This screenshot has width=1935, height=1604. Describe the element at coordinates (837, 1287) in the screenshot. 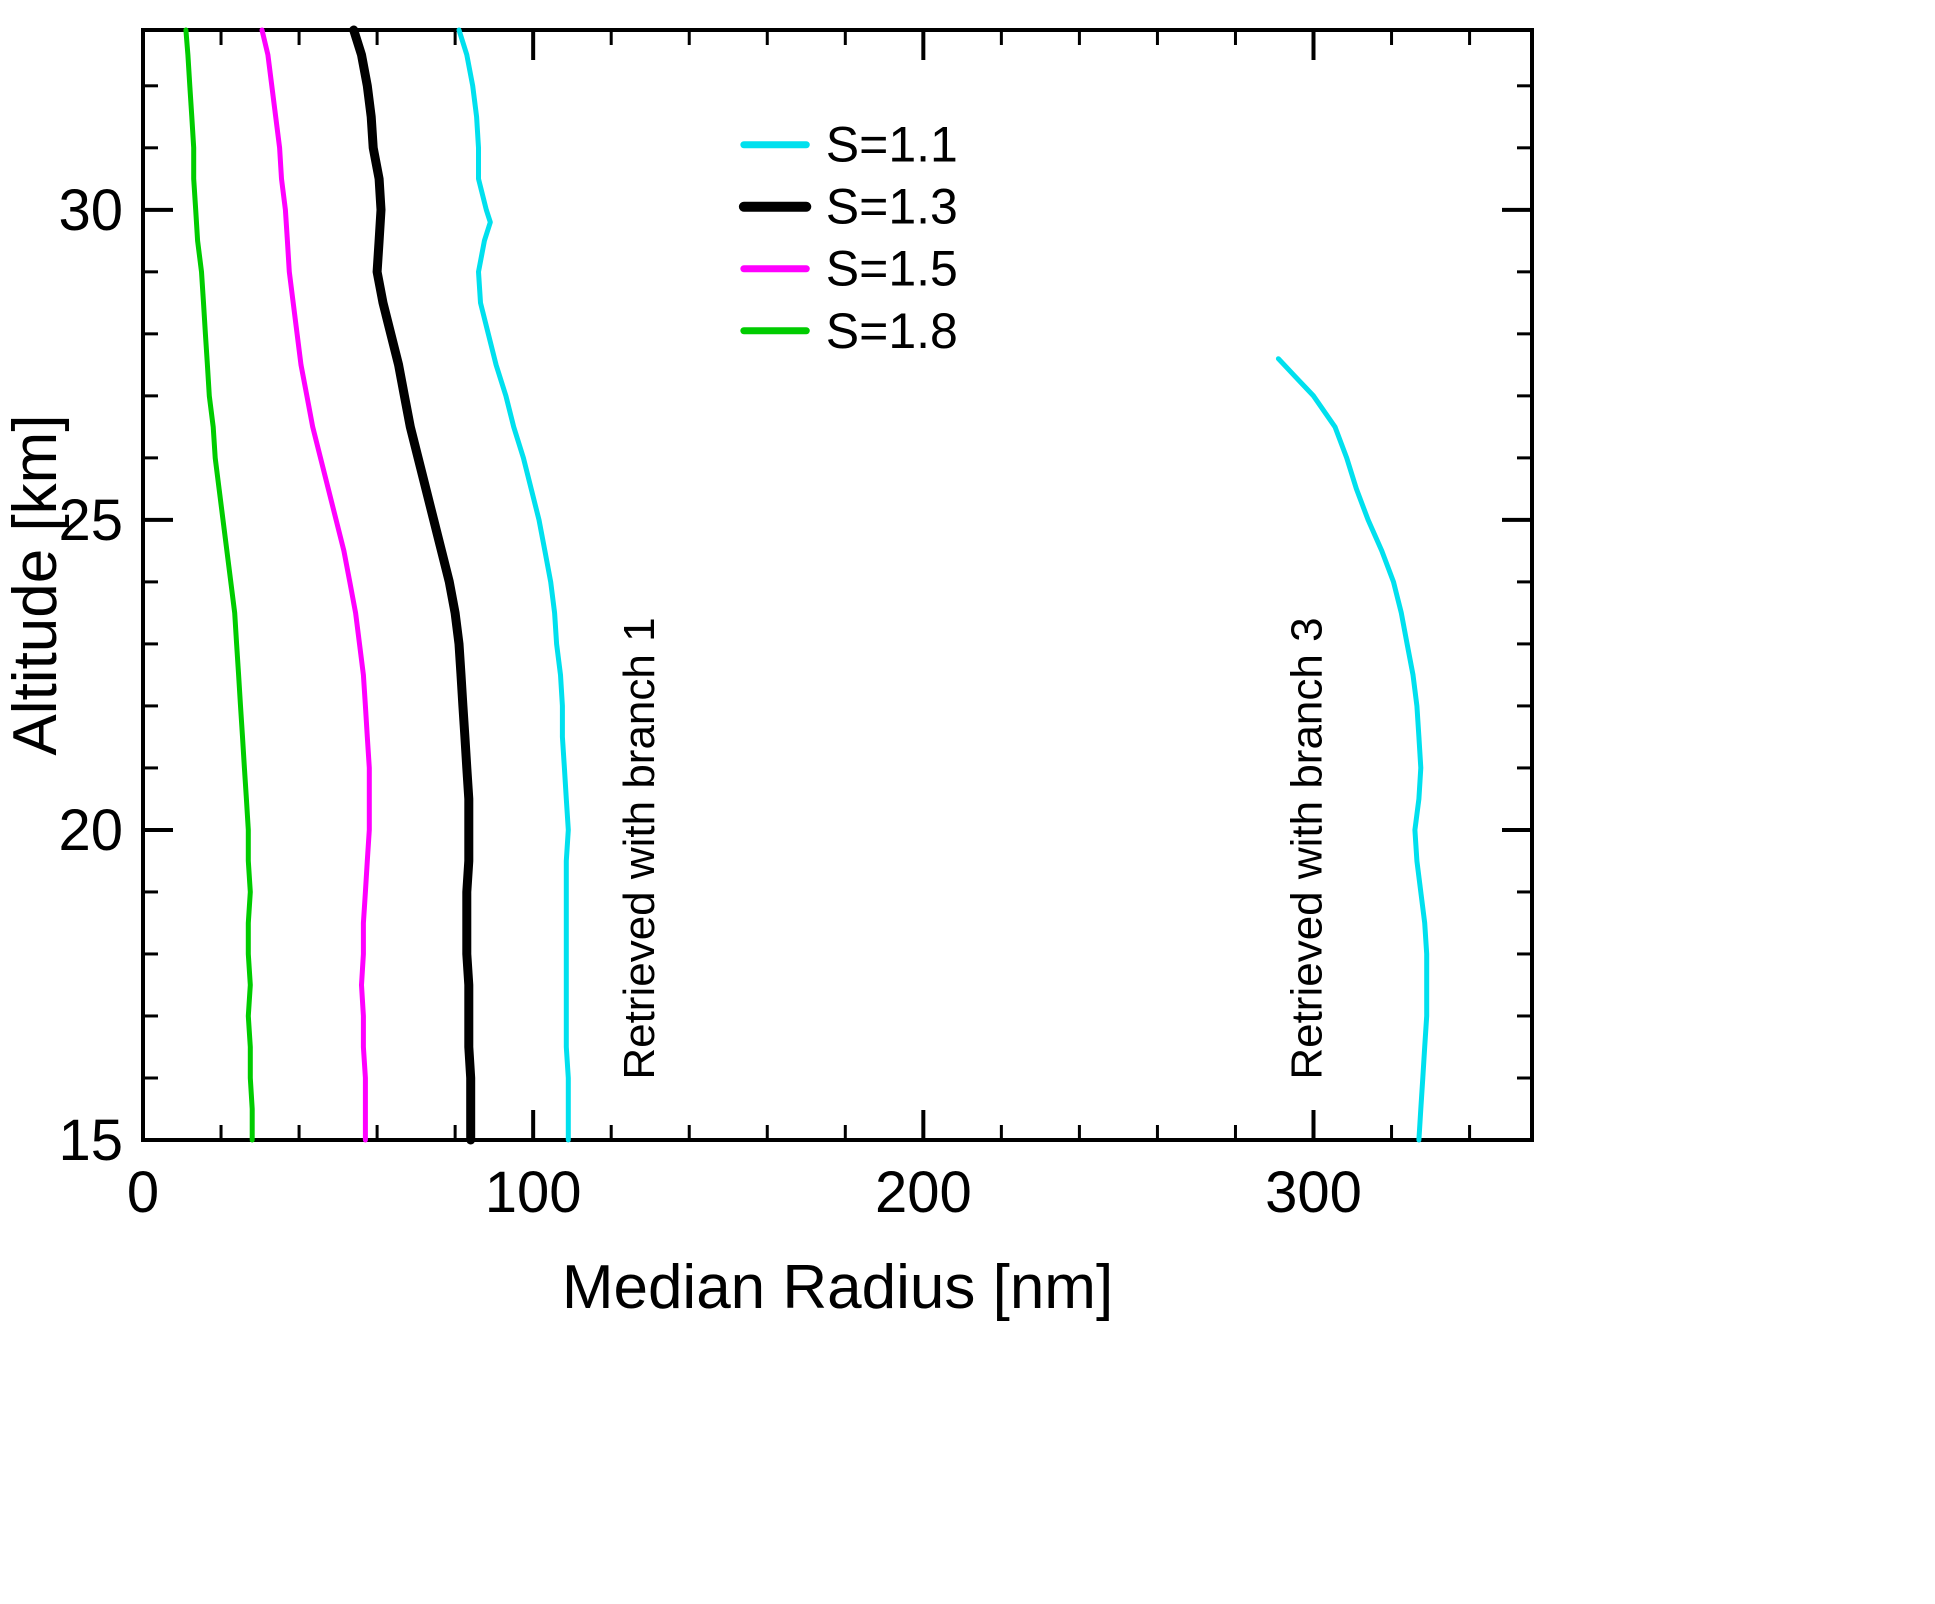

I see `x-axis-title: Median Radius [nm]` at that location.